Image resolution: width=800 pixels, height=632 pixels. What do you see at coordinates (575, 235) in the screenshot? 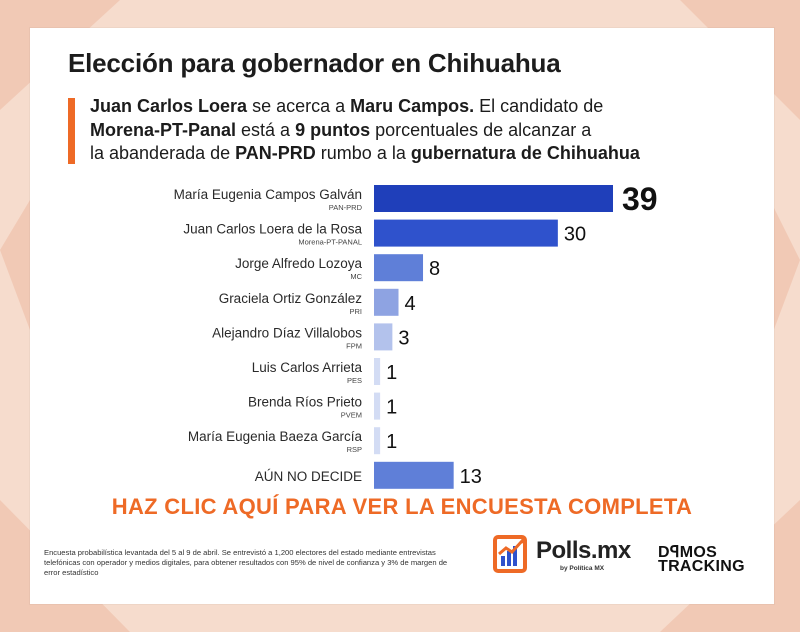
I see `value-label-1: 30` at bounding box center [575, 235].